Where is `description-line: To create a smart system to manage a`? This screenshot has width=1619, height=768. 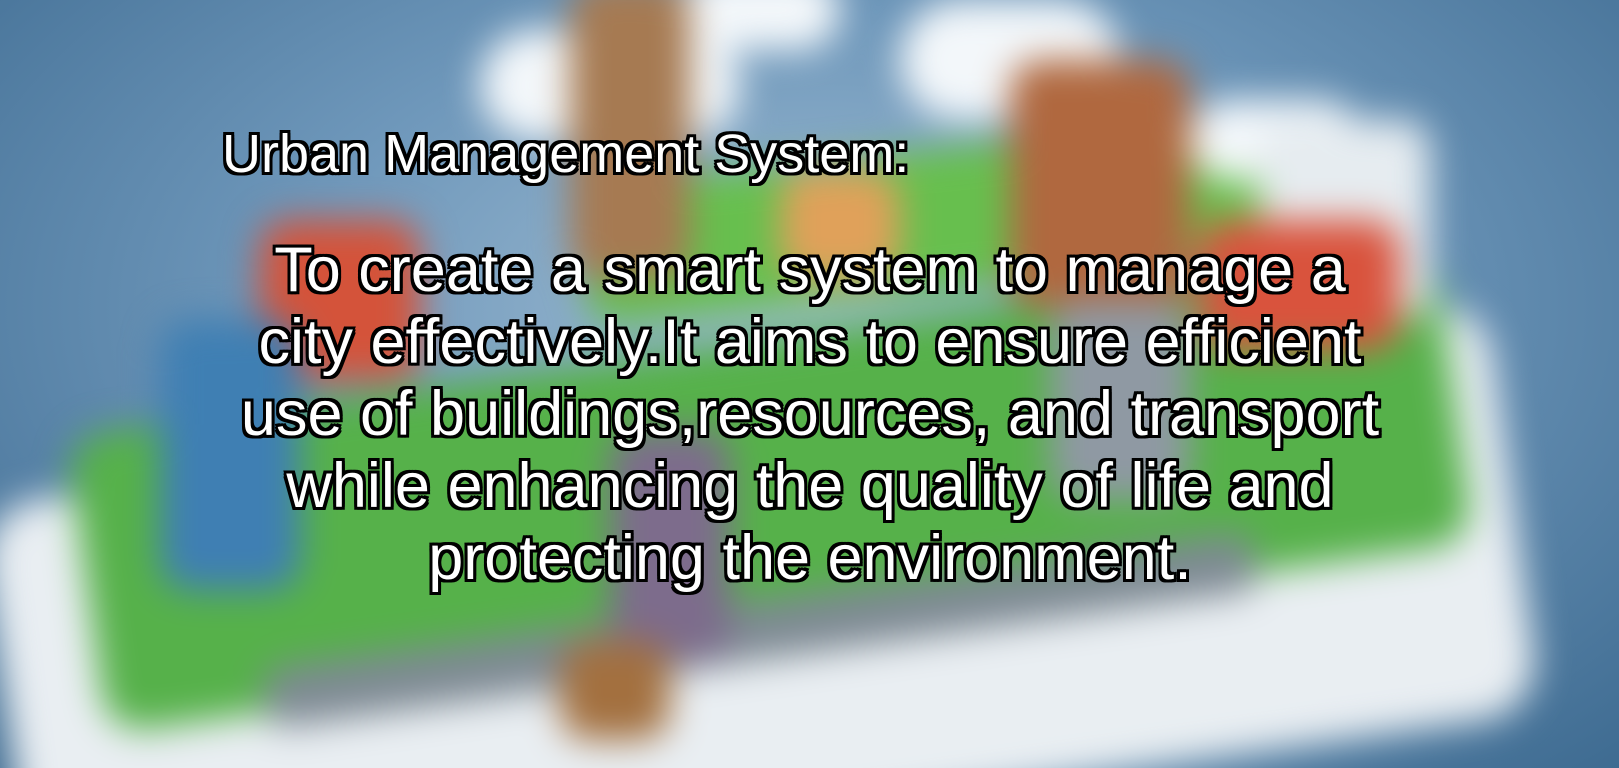 description-line: To create a smart system to manage a is located at coordinates (810, 270).